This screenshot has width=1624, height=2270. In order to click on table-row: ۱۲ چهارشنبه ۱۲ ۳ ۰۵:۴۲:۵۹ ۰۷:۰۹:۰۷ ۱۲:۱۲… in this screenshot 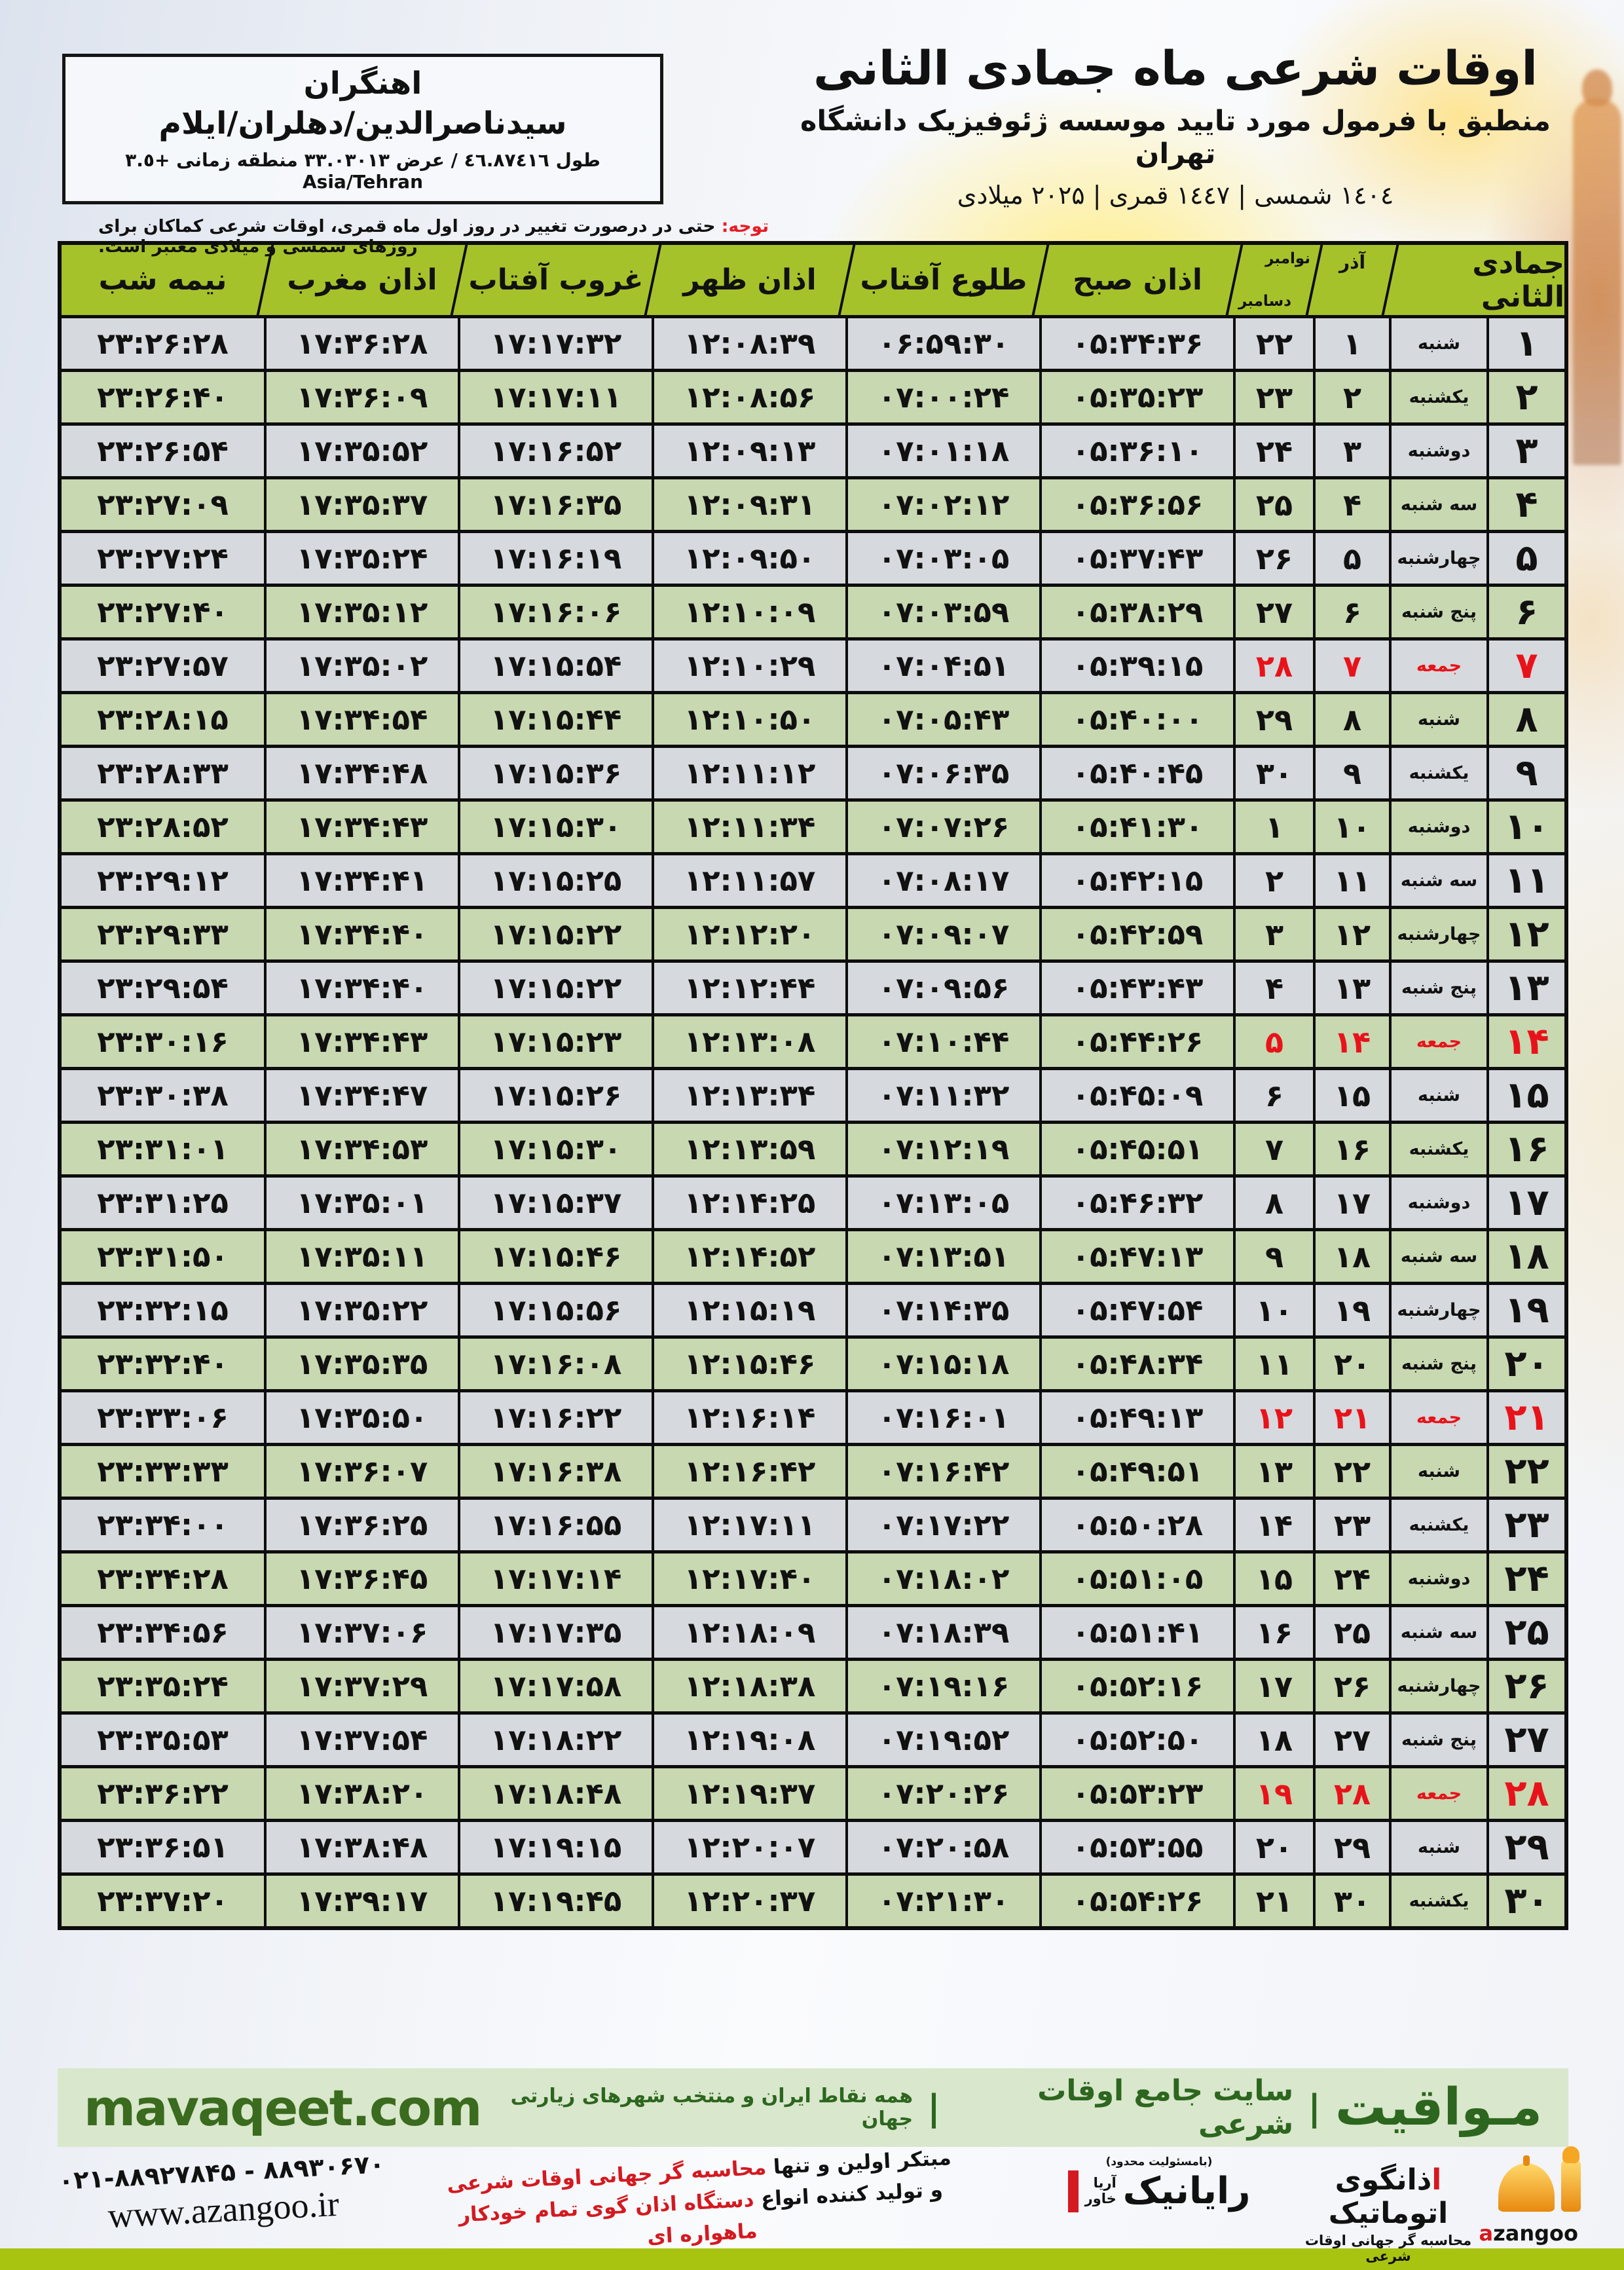, I will do `click(813, 934)`.